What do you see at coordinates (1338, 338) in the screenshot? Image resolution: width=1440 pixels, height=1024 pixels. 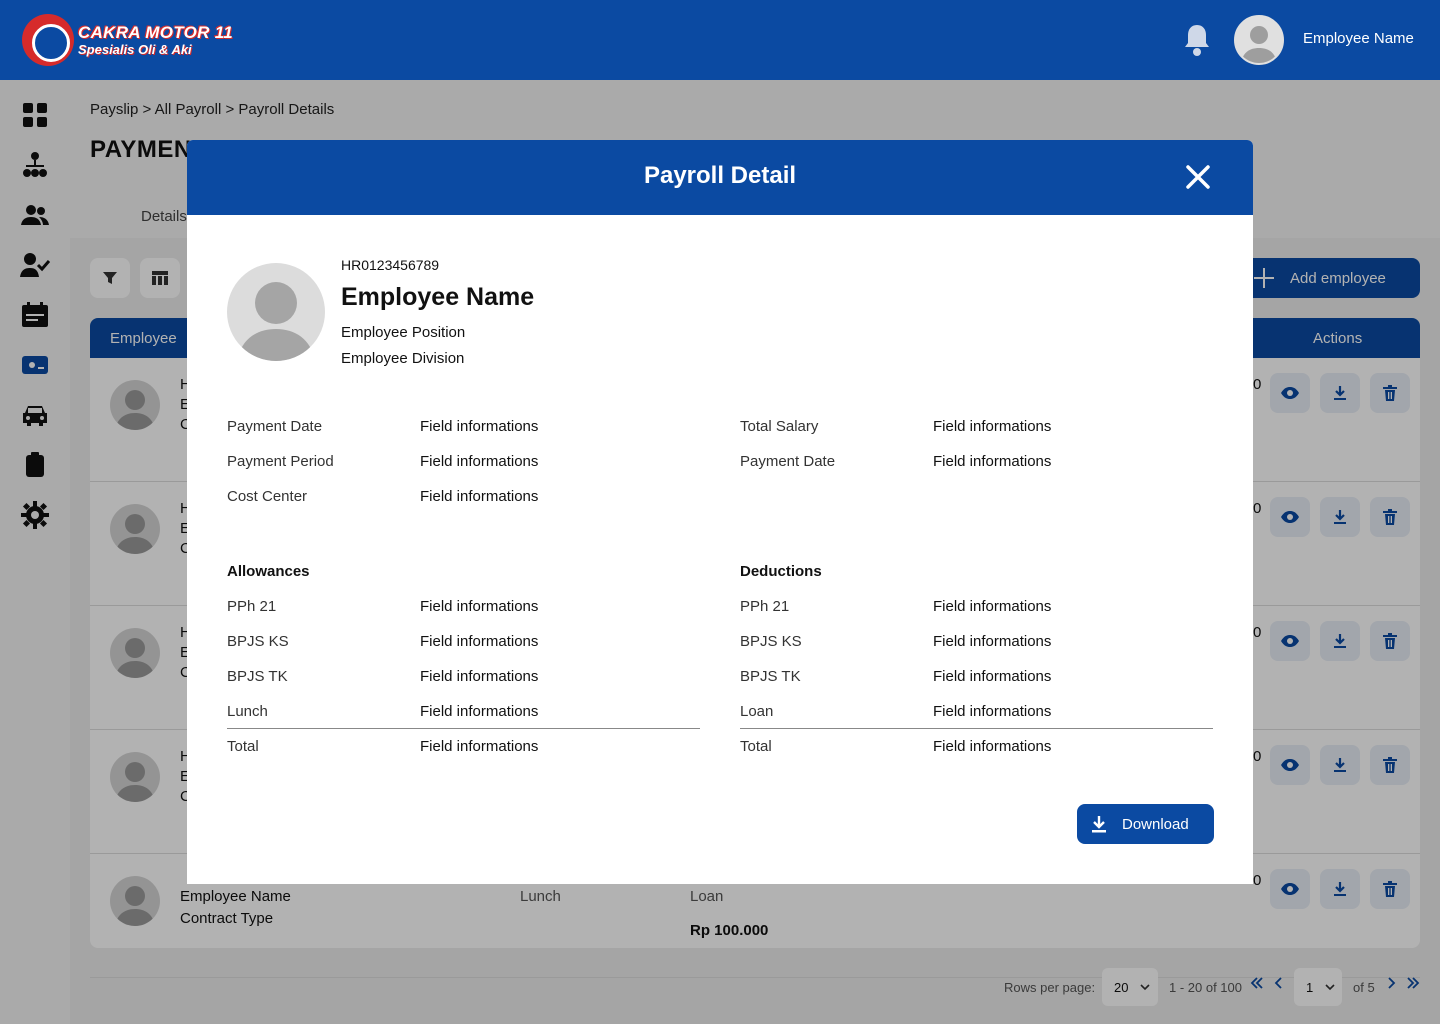 I see `column-actions: Actions` at bounding box center [1338, 338].